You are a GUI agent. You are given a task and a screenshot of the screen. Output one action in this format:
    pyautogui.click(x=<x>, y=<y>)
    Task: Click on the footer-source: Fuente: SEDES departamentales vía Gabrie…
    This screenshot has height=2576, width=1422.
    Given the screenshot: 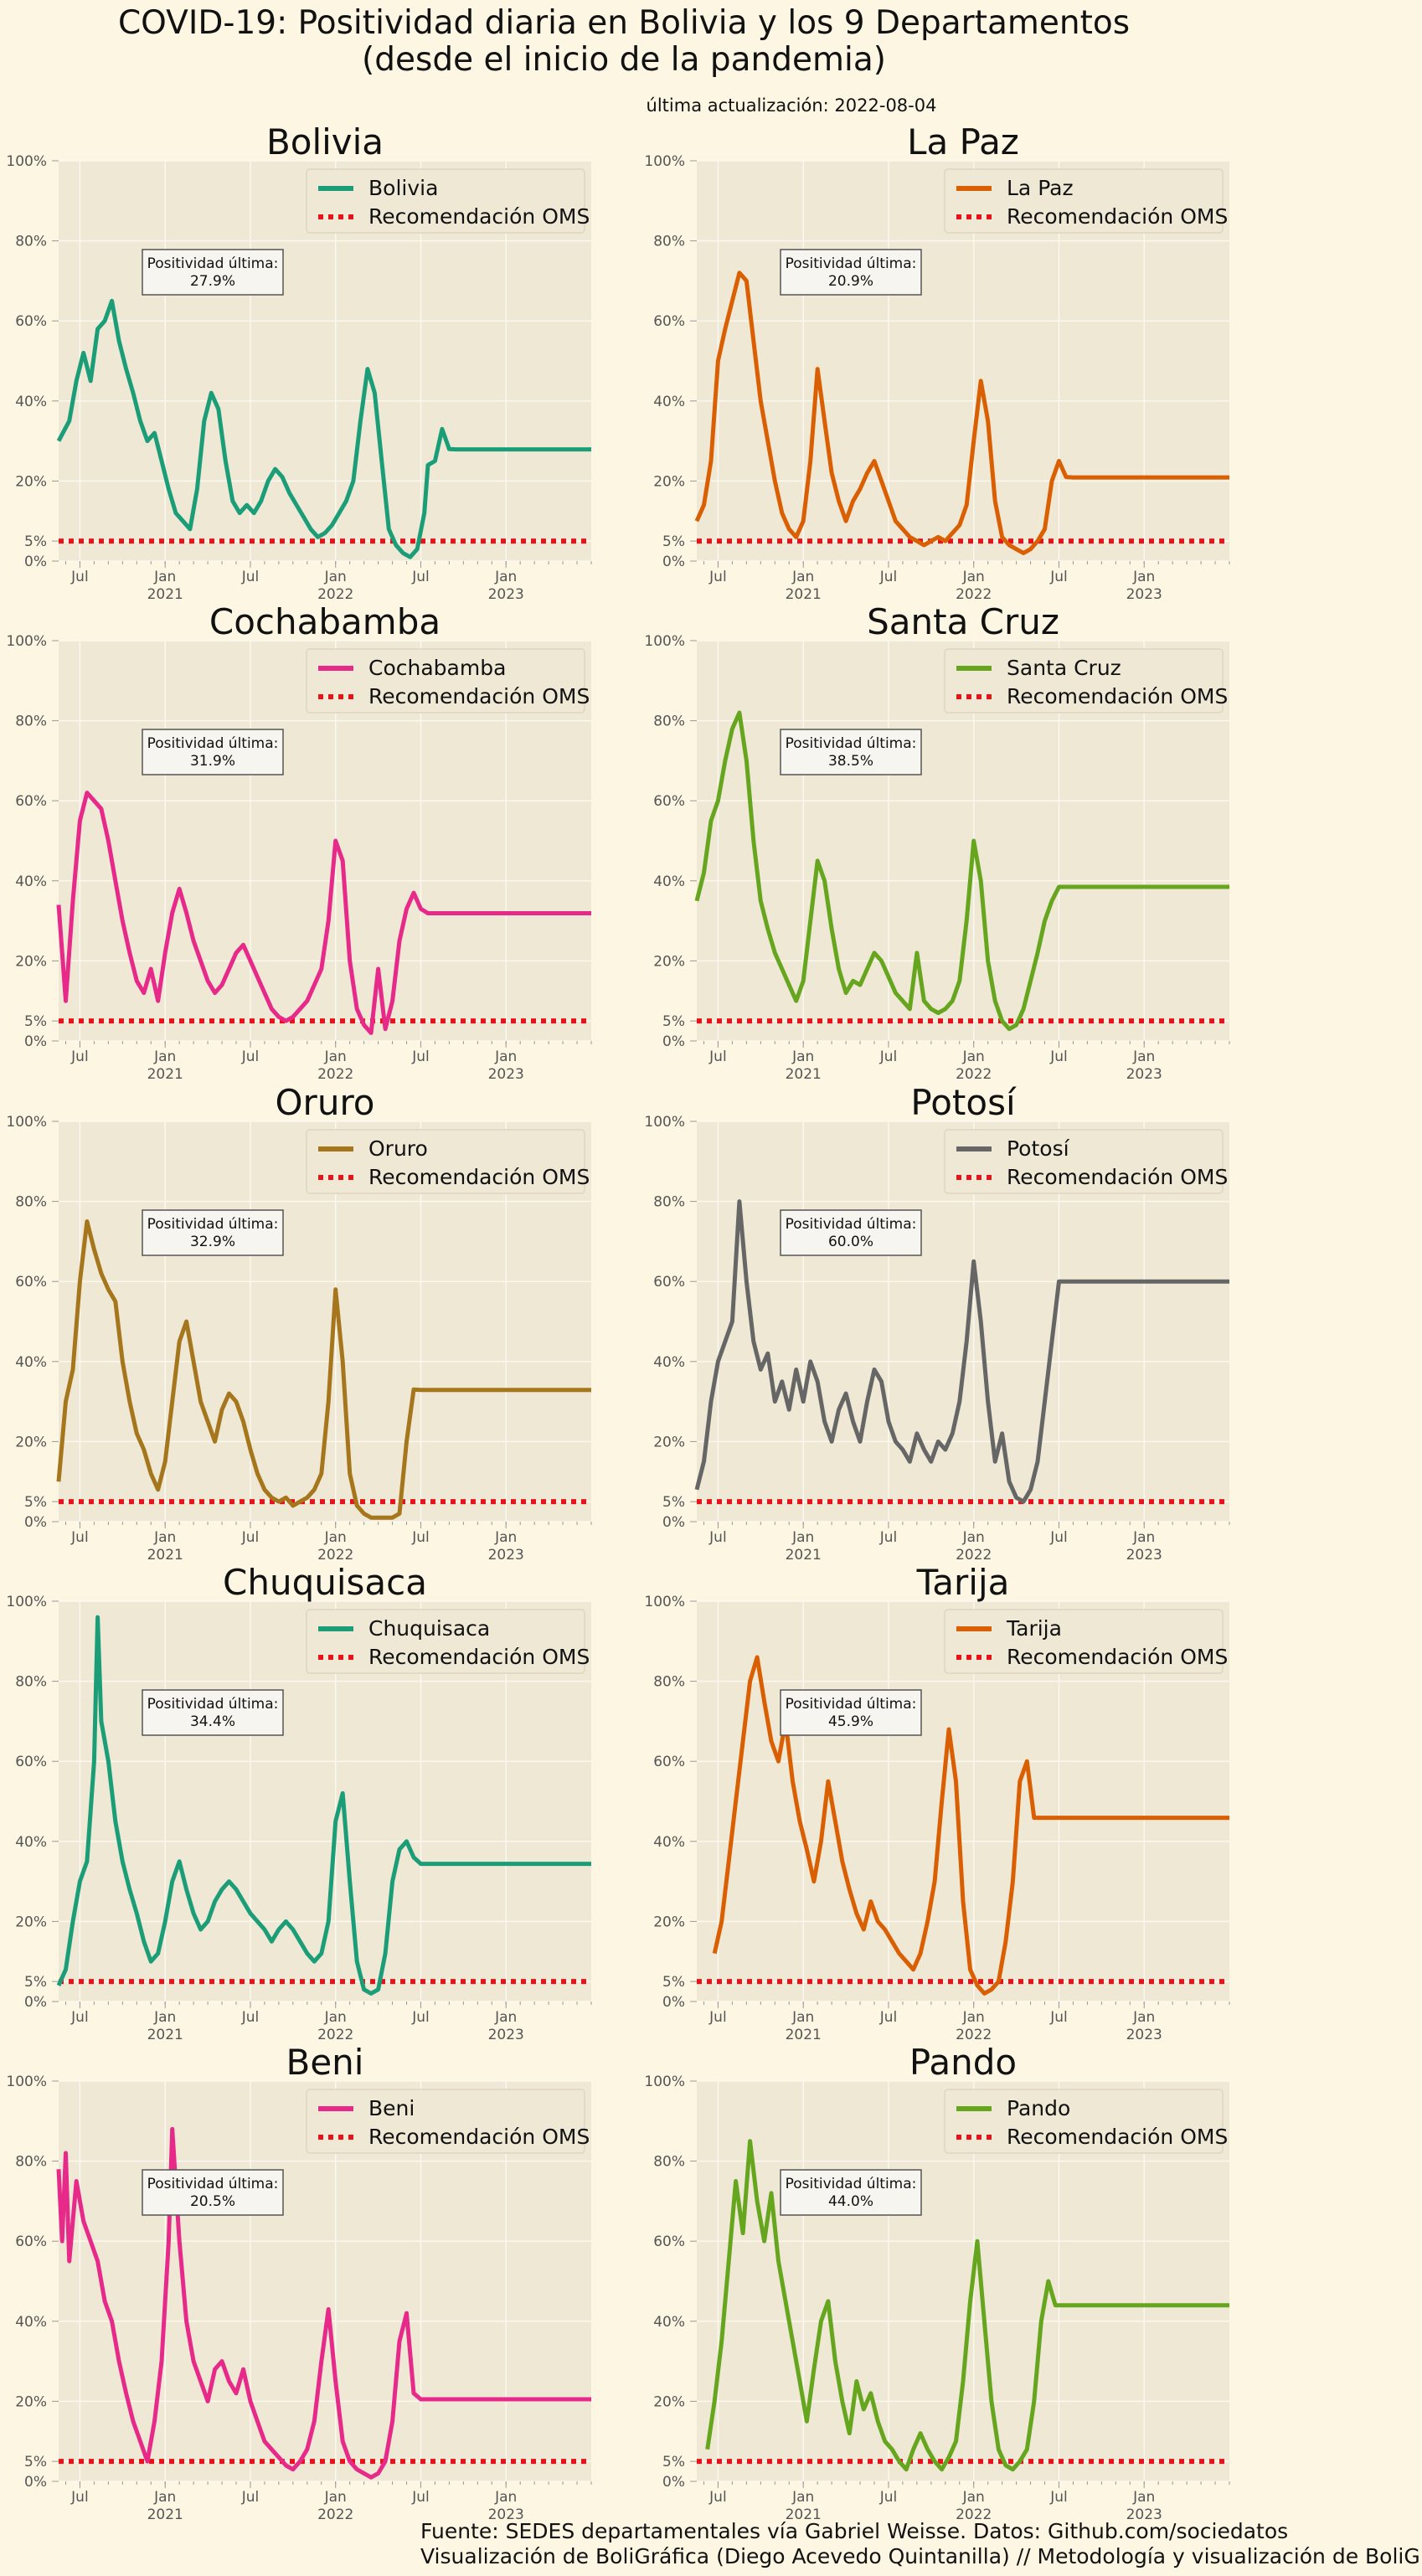 What is the action you would take?
    pyautogui.click(x=854, y=2531)
    